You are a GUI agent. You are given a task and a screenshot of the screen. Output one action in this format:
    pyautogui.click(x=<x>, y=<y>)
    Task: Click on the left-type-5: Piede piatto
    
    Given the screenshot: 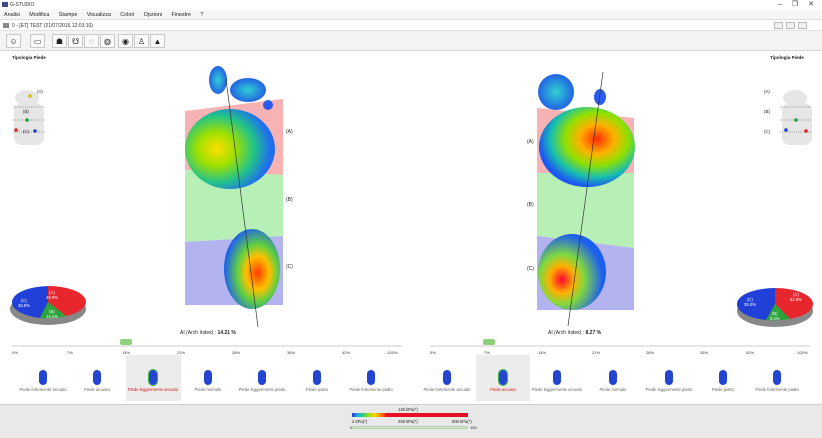 What is the action you would take?
    pyautogui.click(x=317, y=381)
    